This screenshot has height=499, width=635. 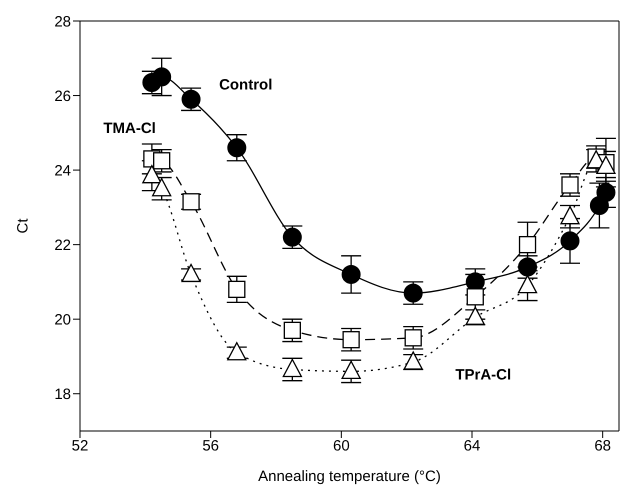 What do you see at coordinates (62, 171) in the screenshot?
I see `y-tick-label: 24` at bounding box center [62, 171].